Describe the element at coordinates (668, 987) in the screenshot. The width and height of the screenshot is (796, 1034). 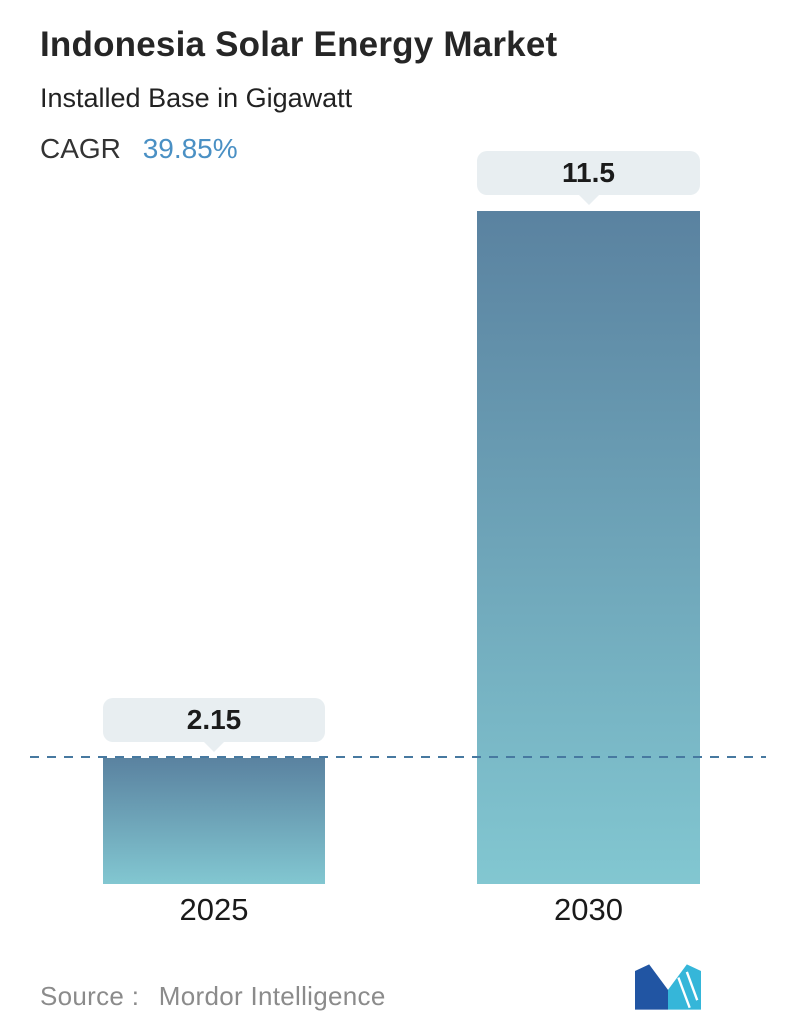
I see `mordor-intelligence-logo` at that location.